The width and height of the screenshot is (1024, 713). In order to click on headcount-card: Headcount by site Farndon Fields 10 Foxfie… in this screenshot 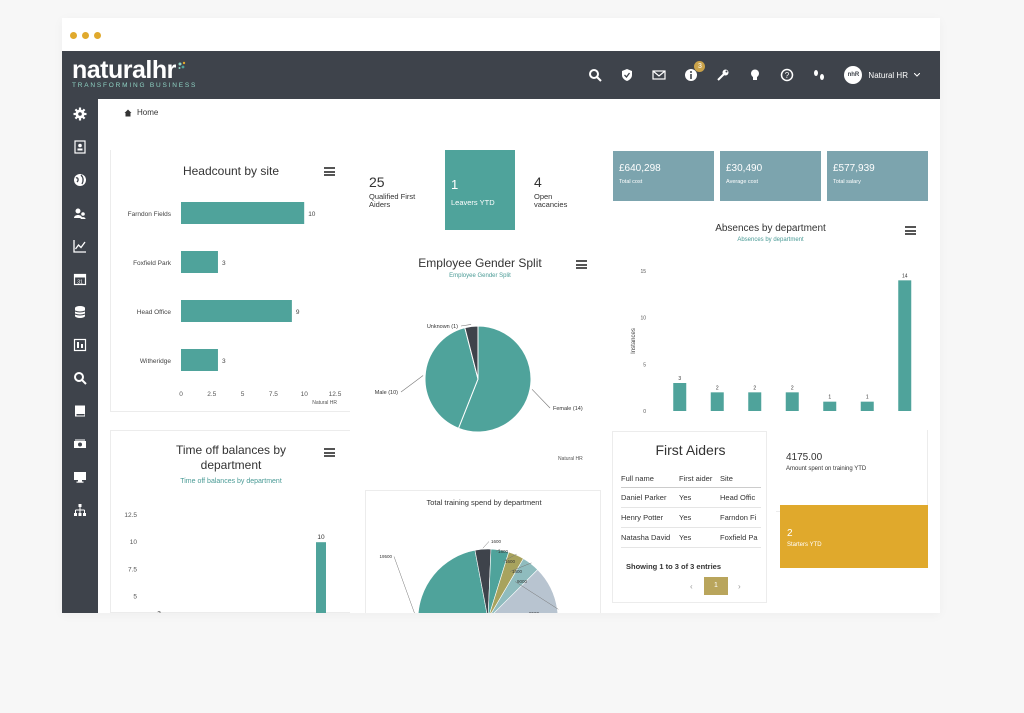, I will do `click(230, 281)`.